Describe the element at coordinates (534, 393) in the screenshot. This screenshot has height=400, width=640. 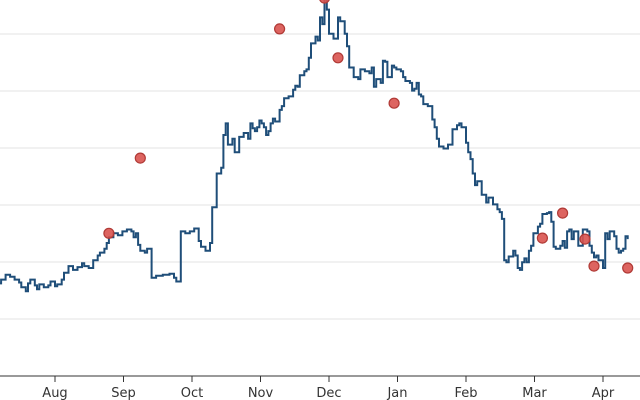
I see `x-tick-label: Mar` at that location.